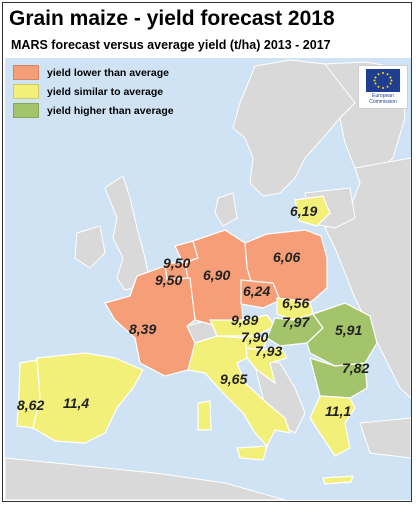 The width and height of the screenshot is (416, 506). I want to click on label-spain: 11,4, so click(76, 403).